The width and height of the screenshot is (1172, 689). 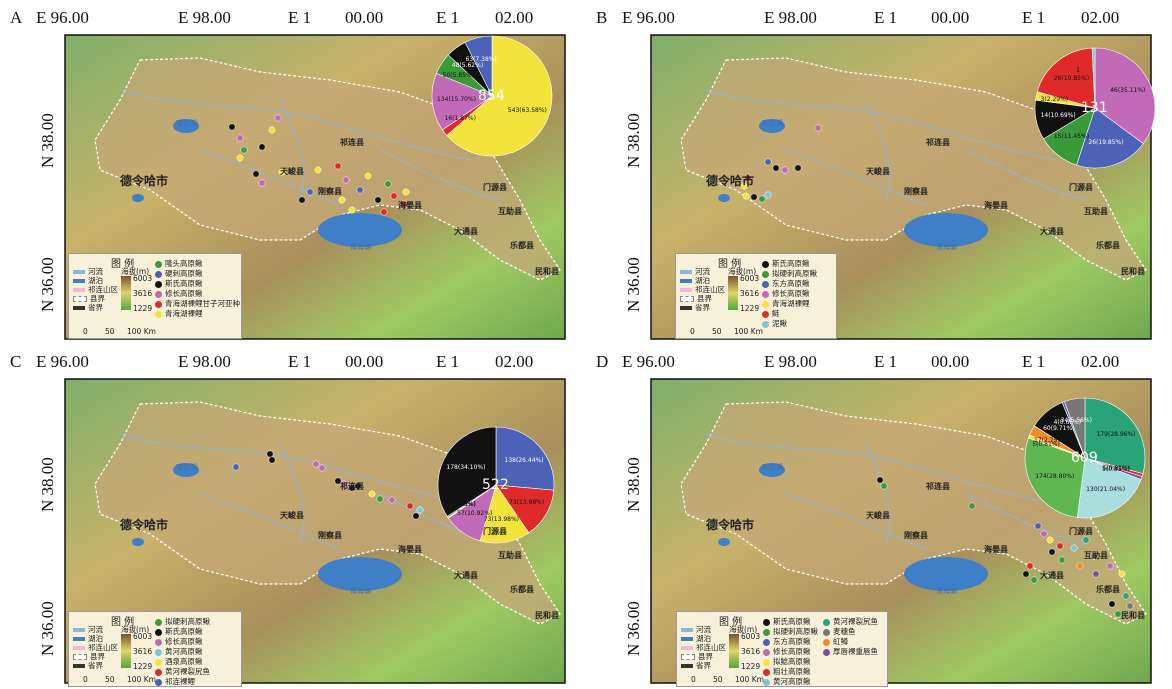 I want to click on place-label: 天峻县, so click(x=292, y=171).